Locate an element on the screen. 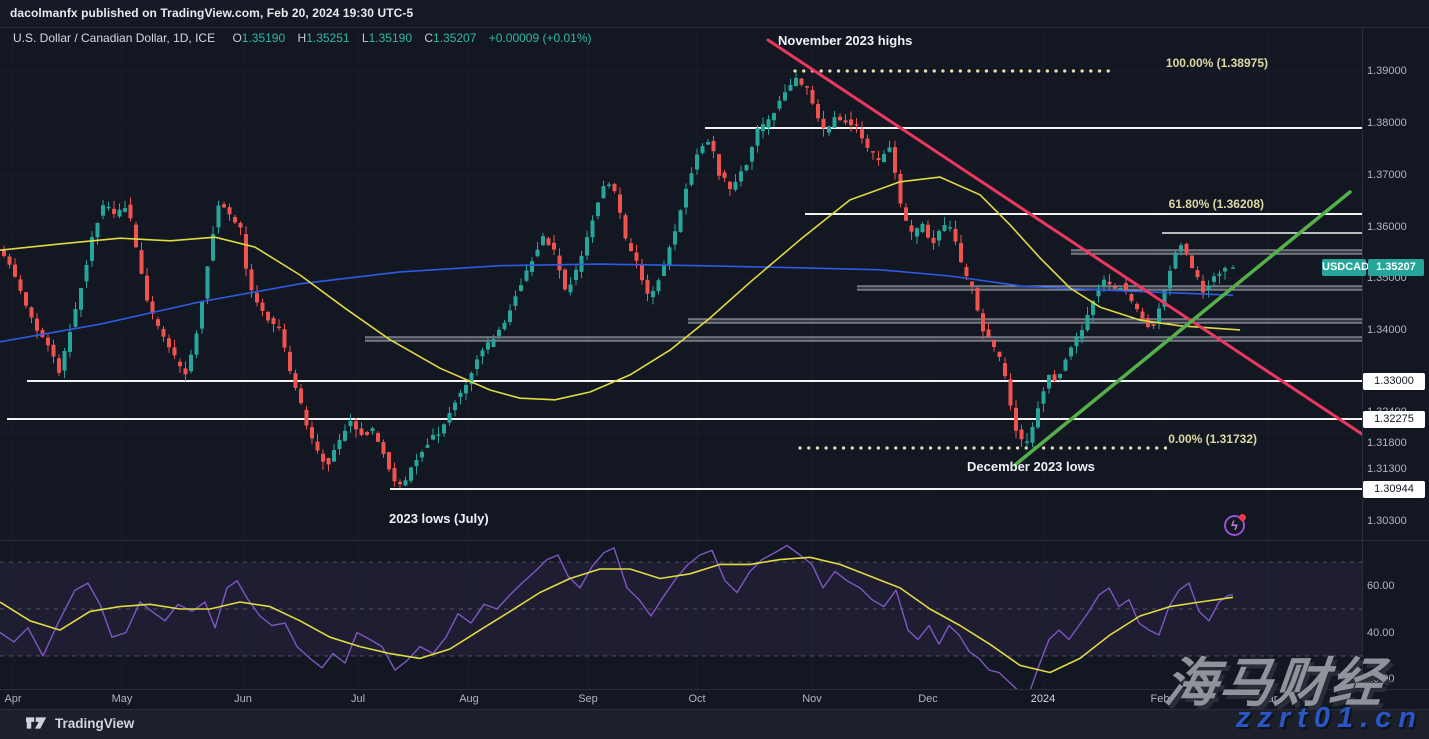 The image size is (1429, 739). annotation-december-lows: December 2023 lows is located at coordinates (1031, 466).